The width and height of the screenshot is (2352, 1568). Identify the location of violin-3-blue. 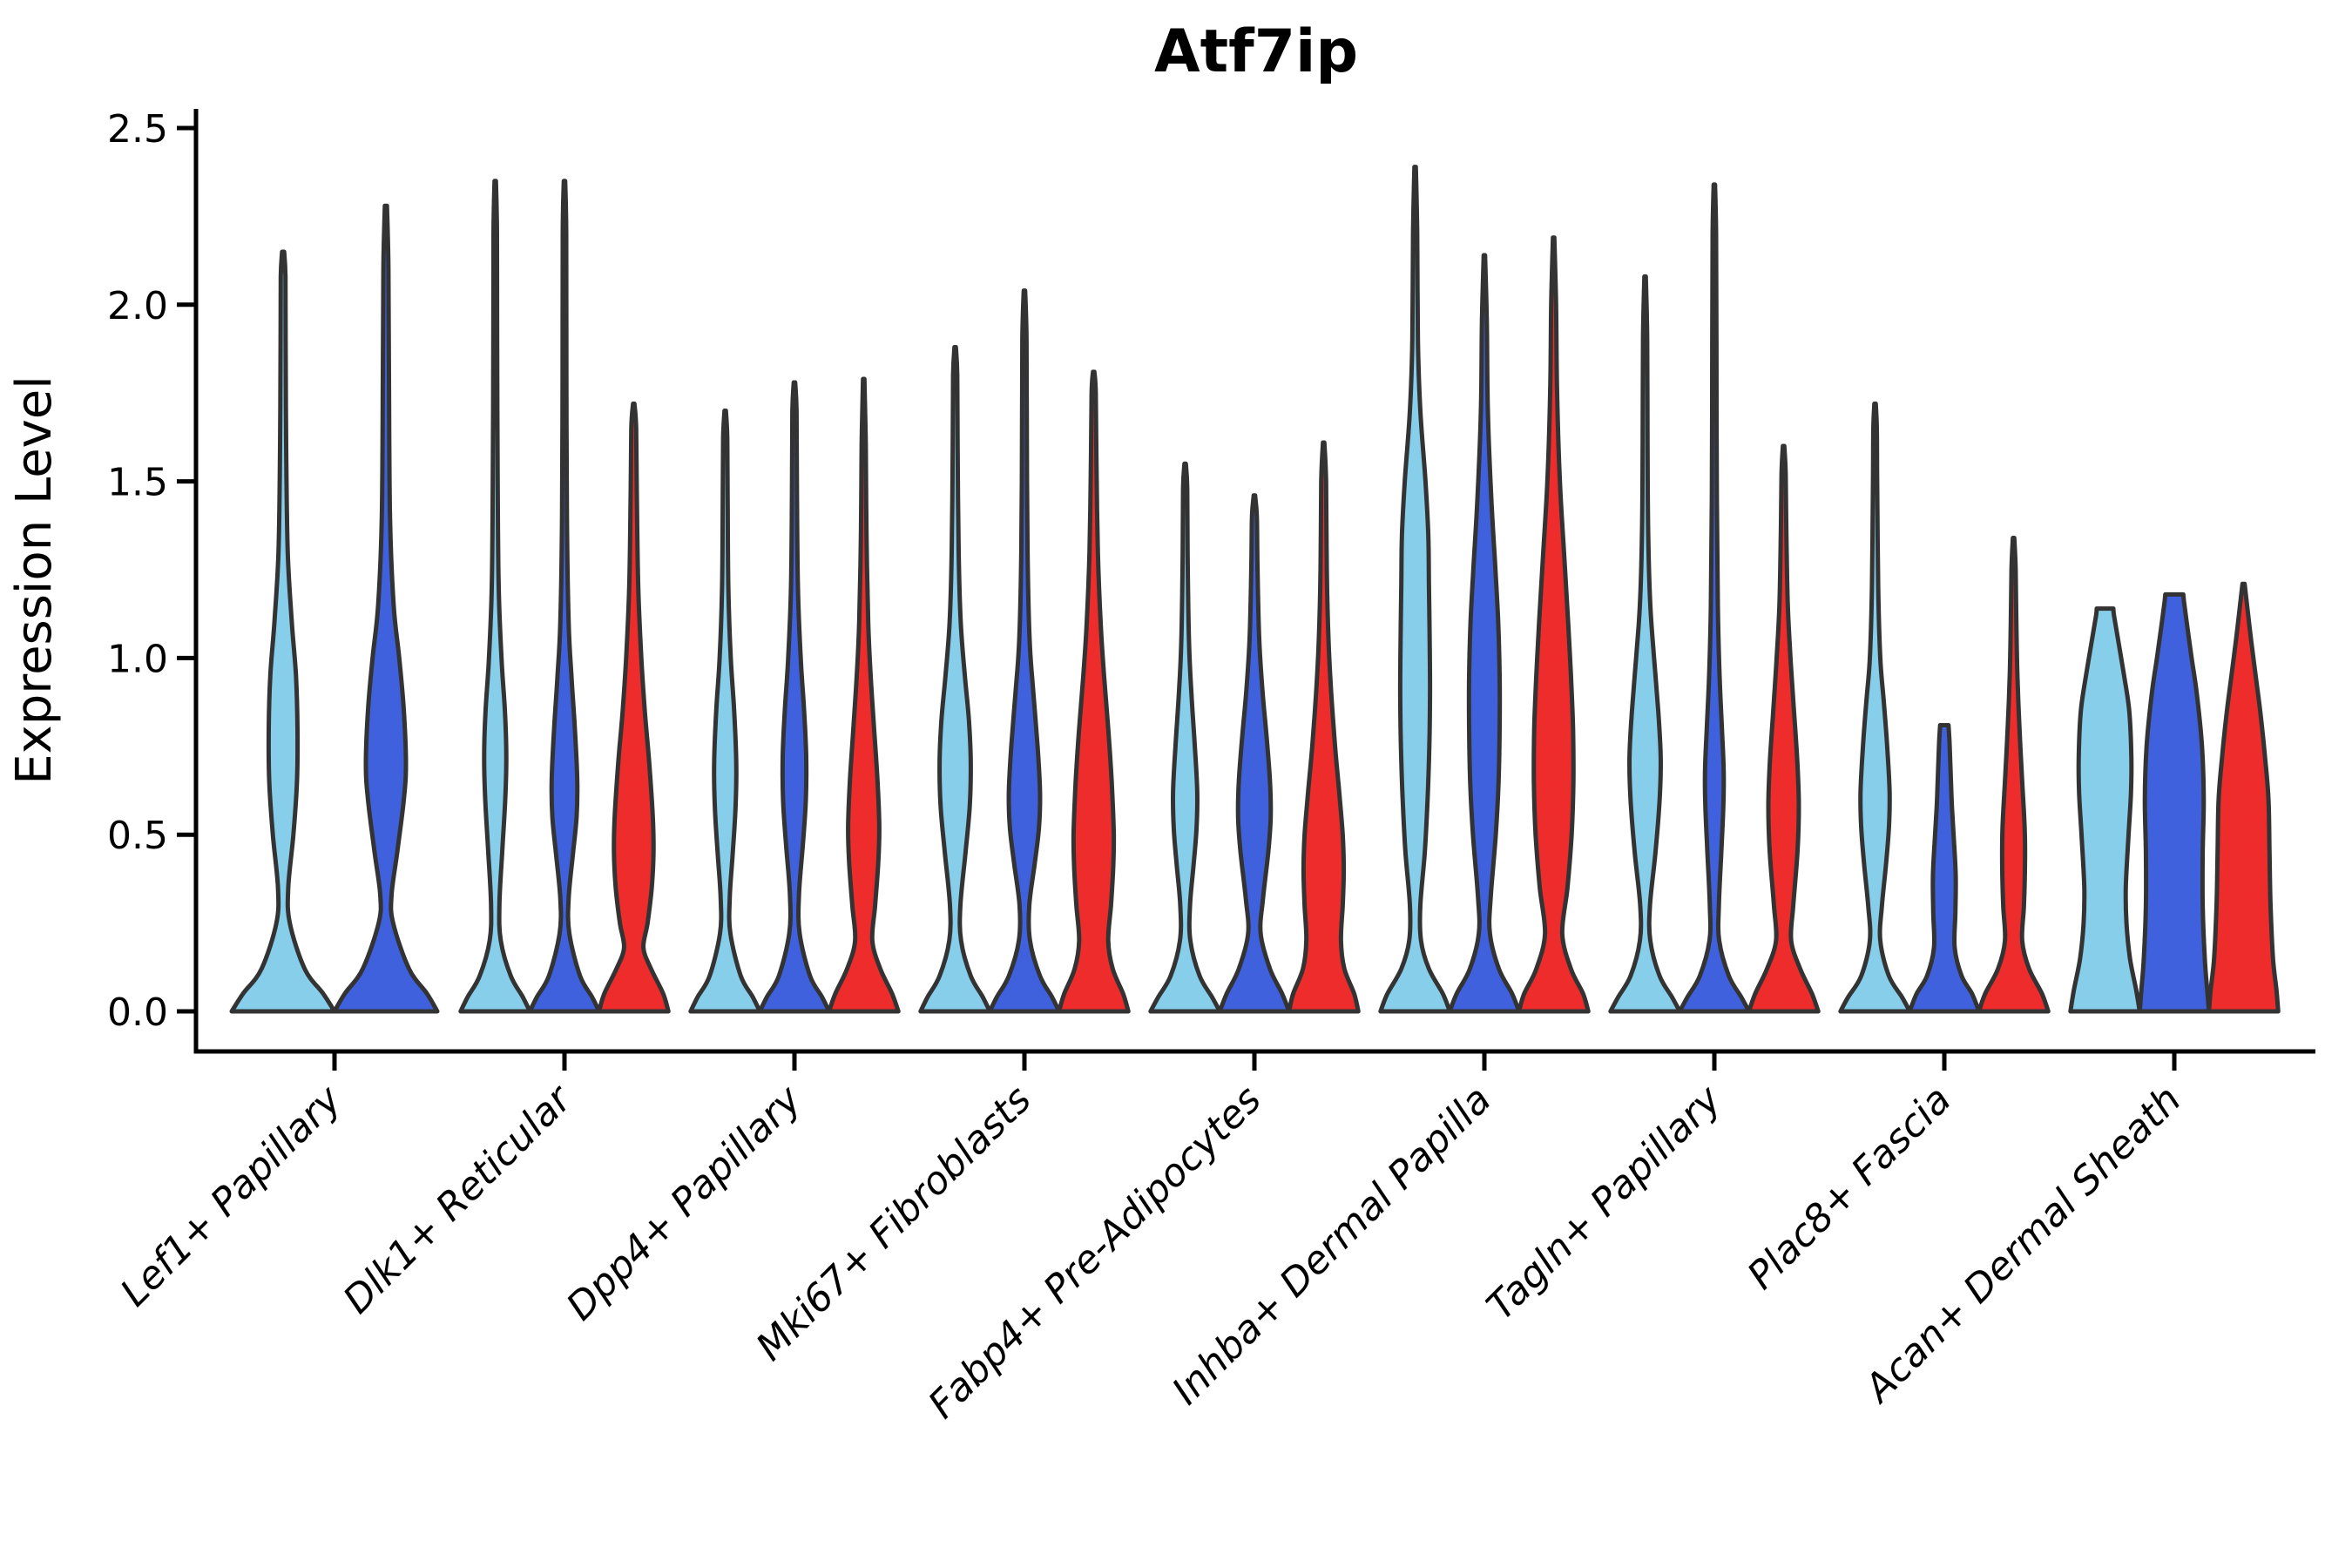
(1024, 651).